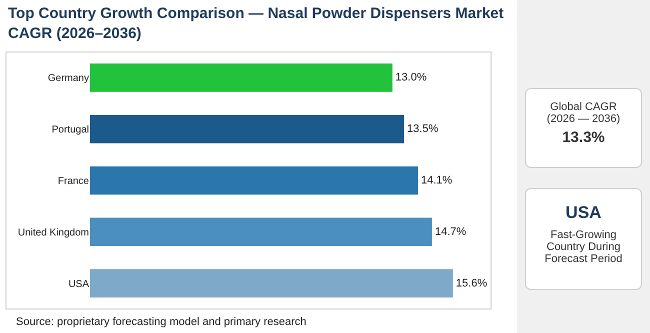  I want to click on data-label: 14.7%, so click(450, 232).